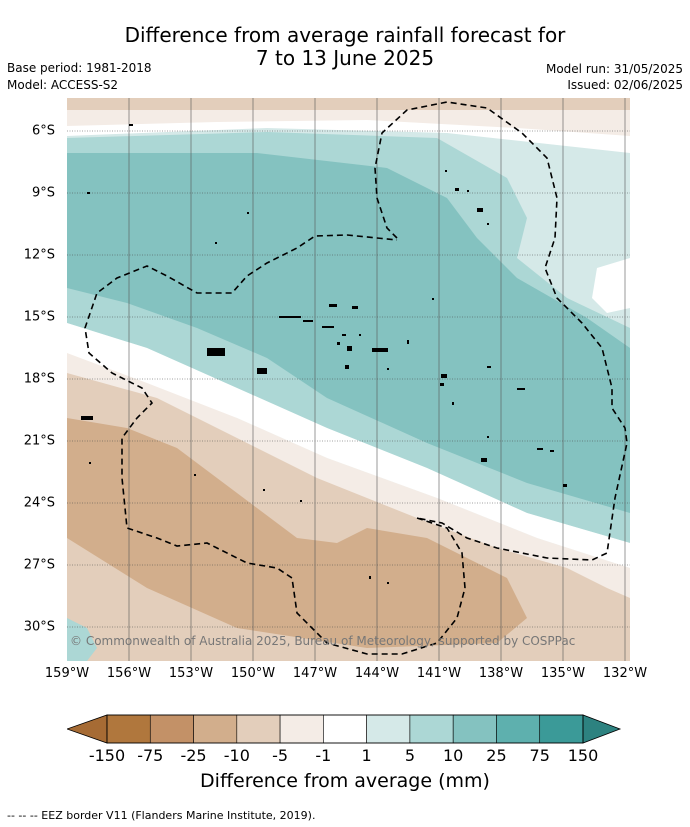 This screenshot has height=827, width=690. I want to click on colorbar-tick-label: 5, so click(409, 755).